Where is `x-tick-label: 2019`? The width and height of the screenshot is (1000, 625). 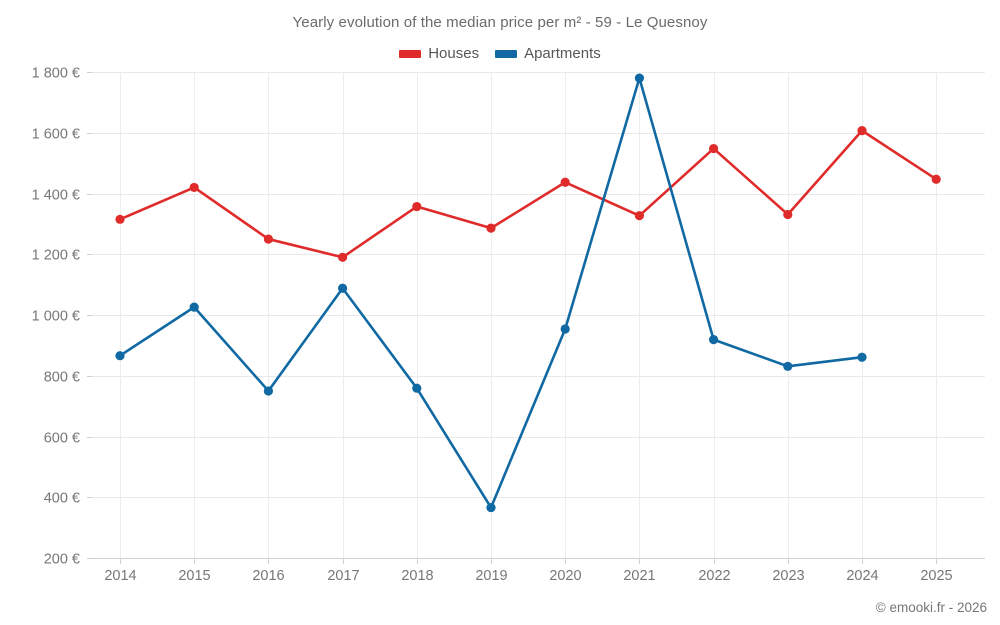 x-tick-label: 2019 is located at coordinates (491, 576).